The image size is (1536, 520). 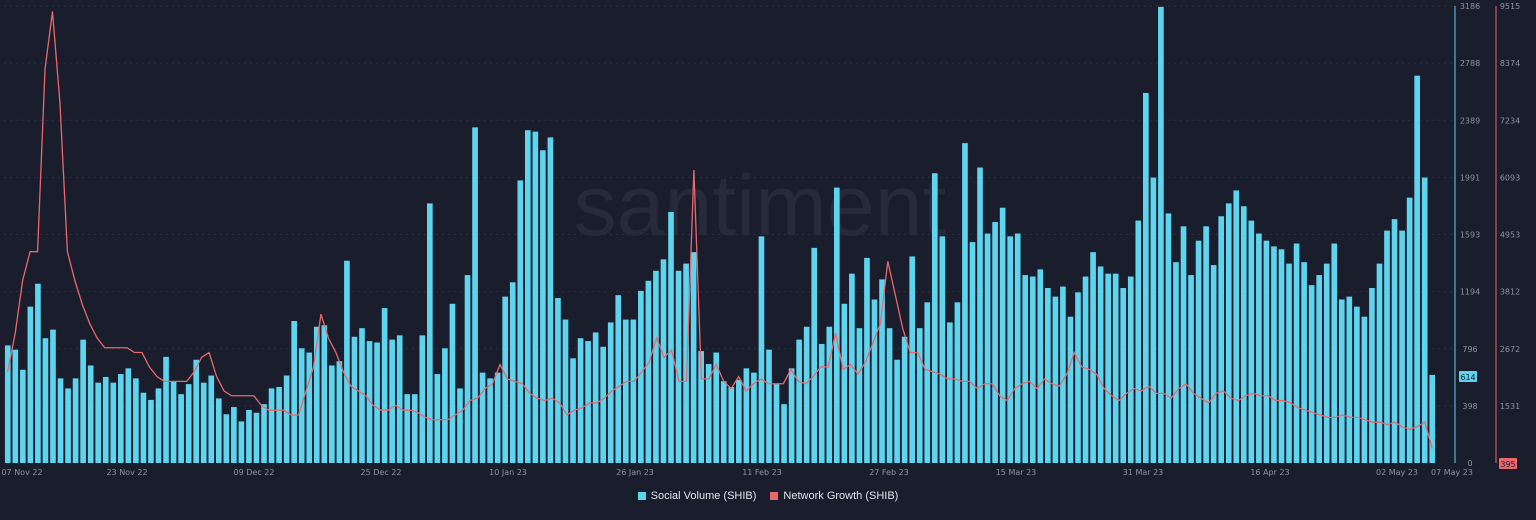 What do you see at coordinates (1510, 349) in the screenshot?
I see `right-tick-label: 2672` at bounding box center [1510, 349].